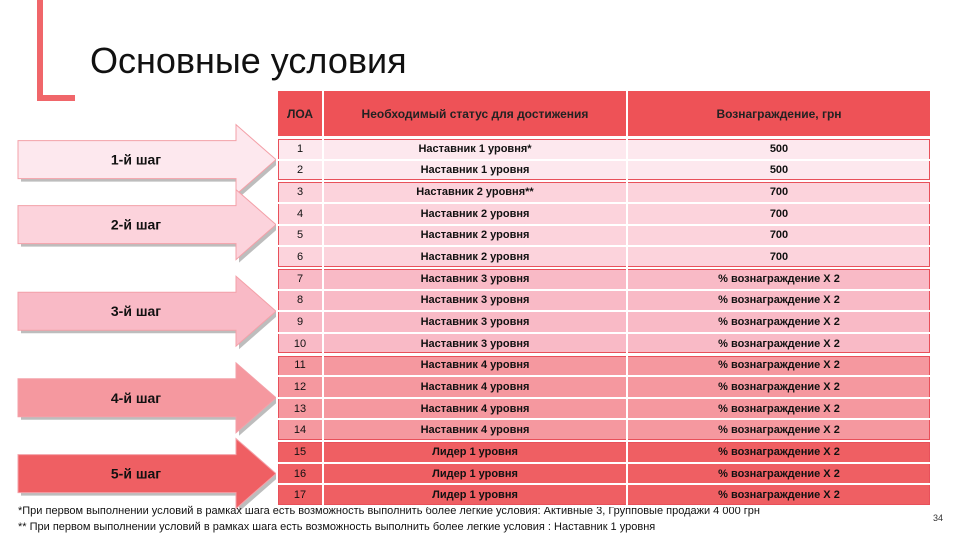 The width and height of the screenshot is (960, 540). What do you see at coordinates (300, 495) in the screenshot?
I see `table-cell: 17` at bounding box center [300, 495].